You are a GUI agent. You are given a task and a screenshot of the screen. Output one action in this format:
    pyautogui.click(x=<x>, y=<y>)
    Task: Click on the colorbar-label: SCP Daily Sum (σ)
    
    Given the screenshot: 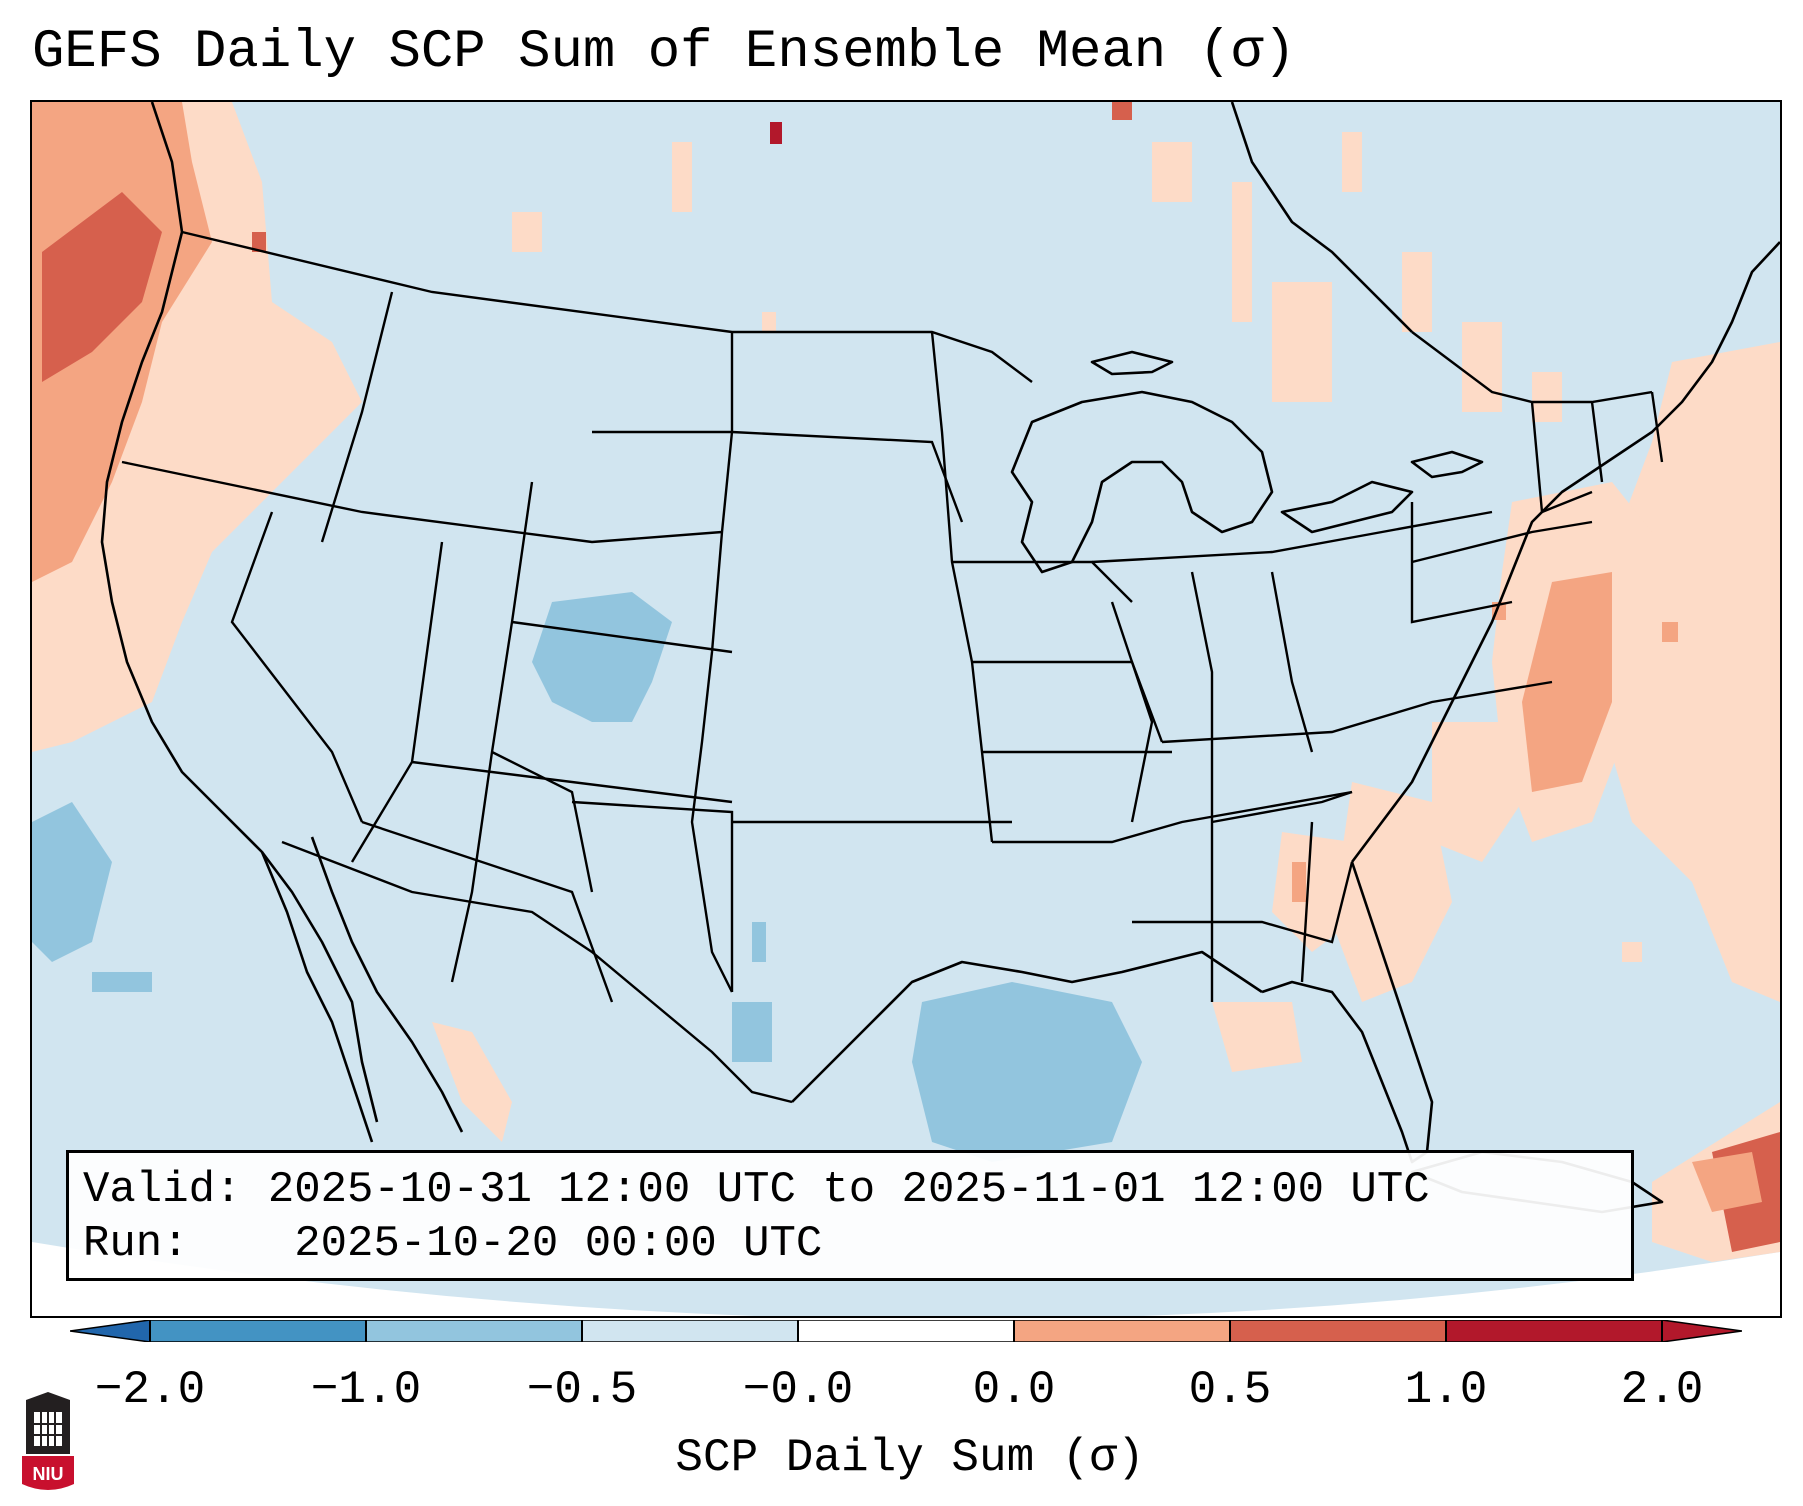 What is the action you would take?
    pyautogui.click(x=910, y=1458)
    